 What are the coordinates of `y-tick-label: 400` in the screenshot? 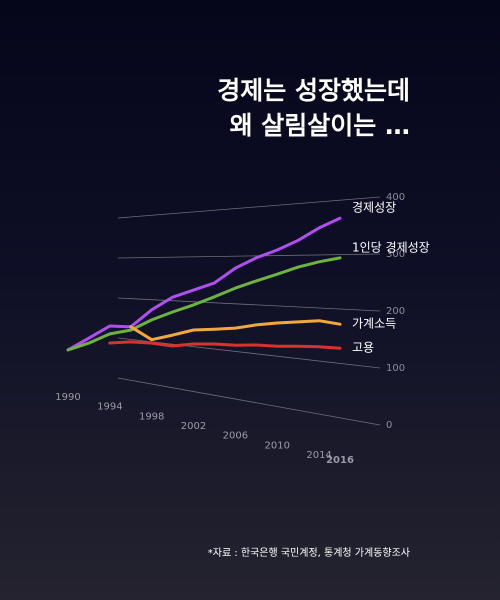 It's located at (395, 197).